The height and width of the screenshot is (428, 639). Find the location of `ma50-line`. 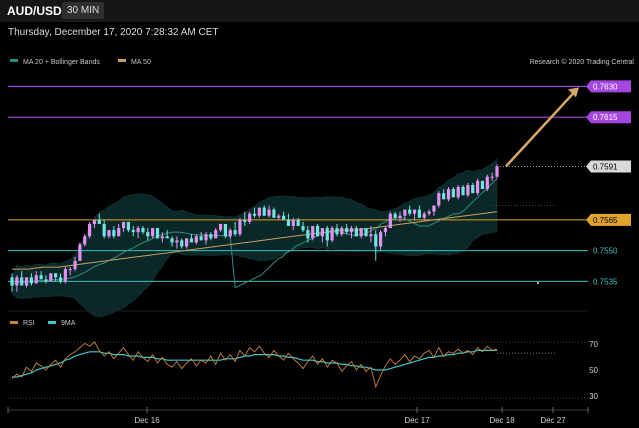

ma50-line is located at coordinates (255, 240).